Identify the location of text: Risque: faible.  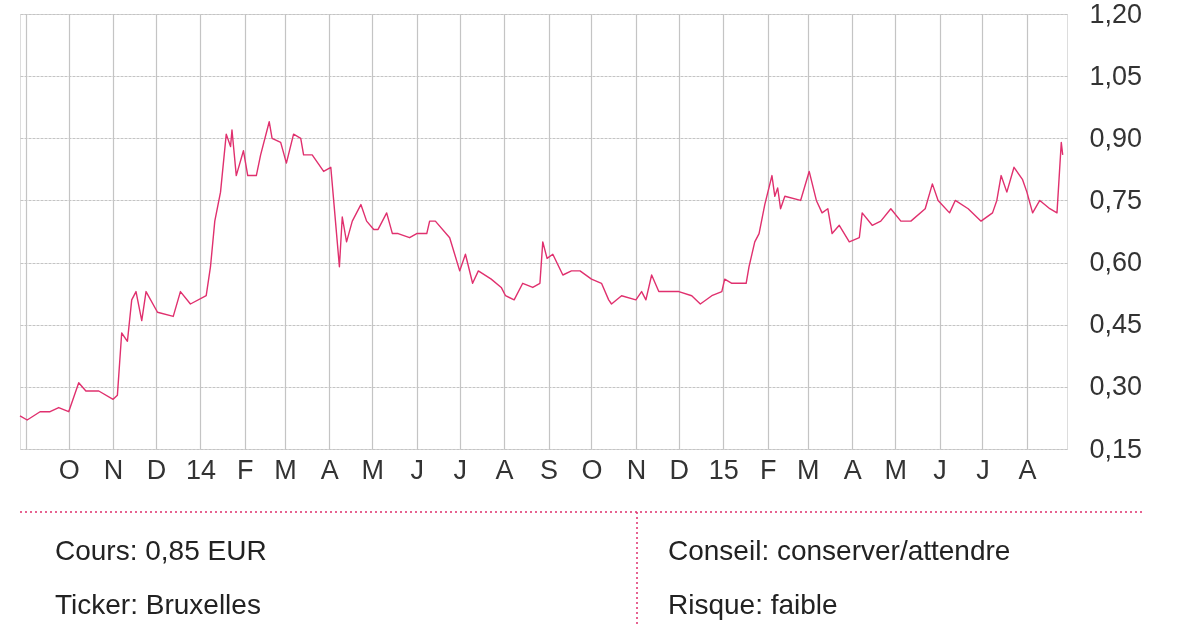
(753, 604).